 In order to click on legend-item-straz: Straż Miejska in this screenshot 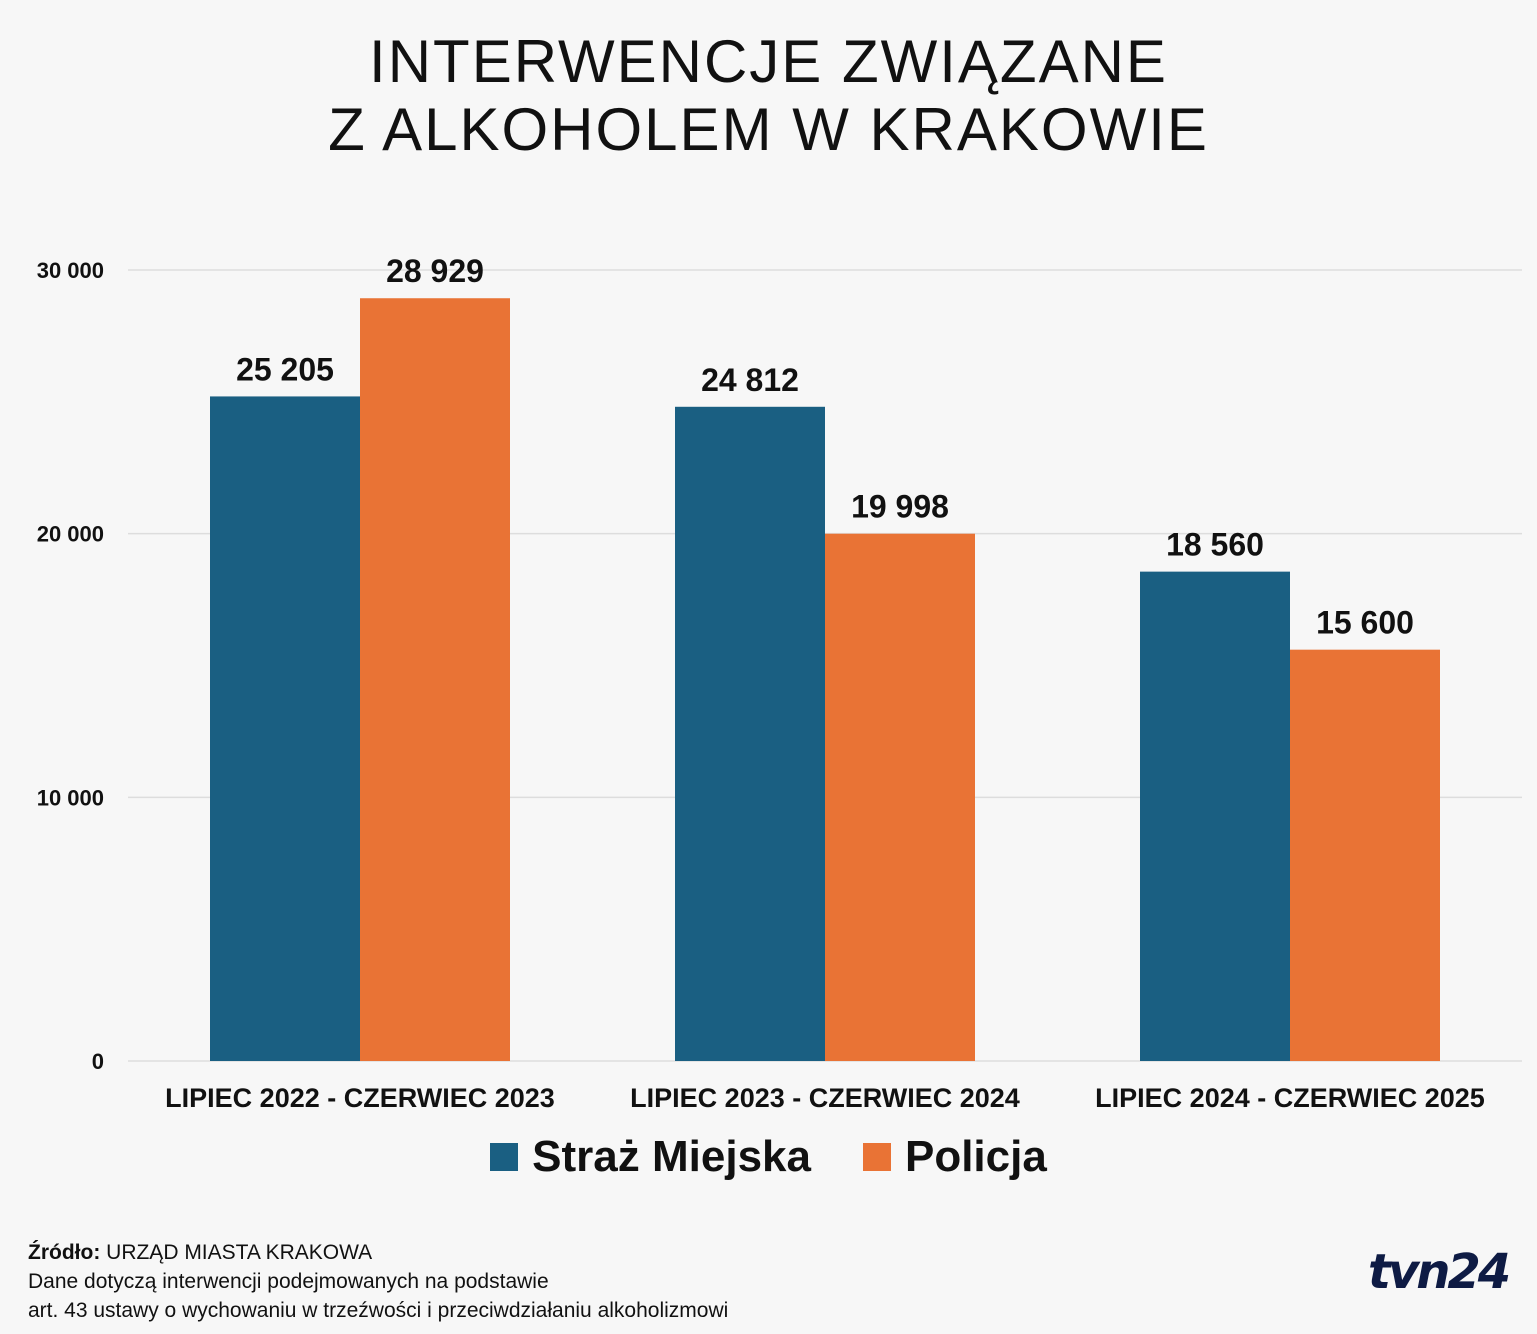, I will do `click(650, 1157)`.